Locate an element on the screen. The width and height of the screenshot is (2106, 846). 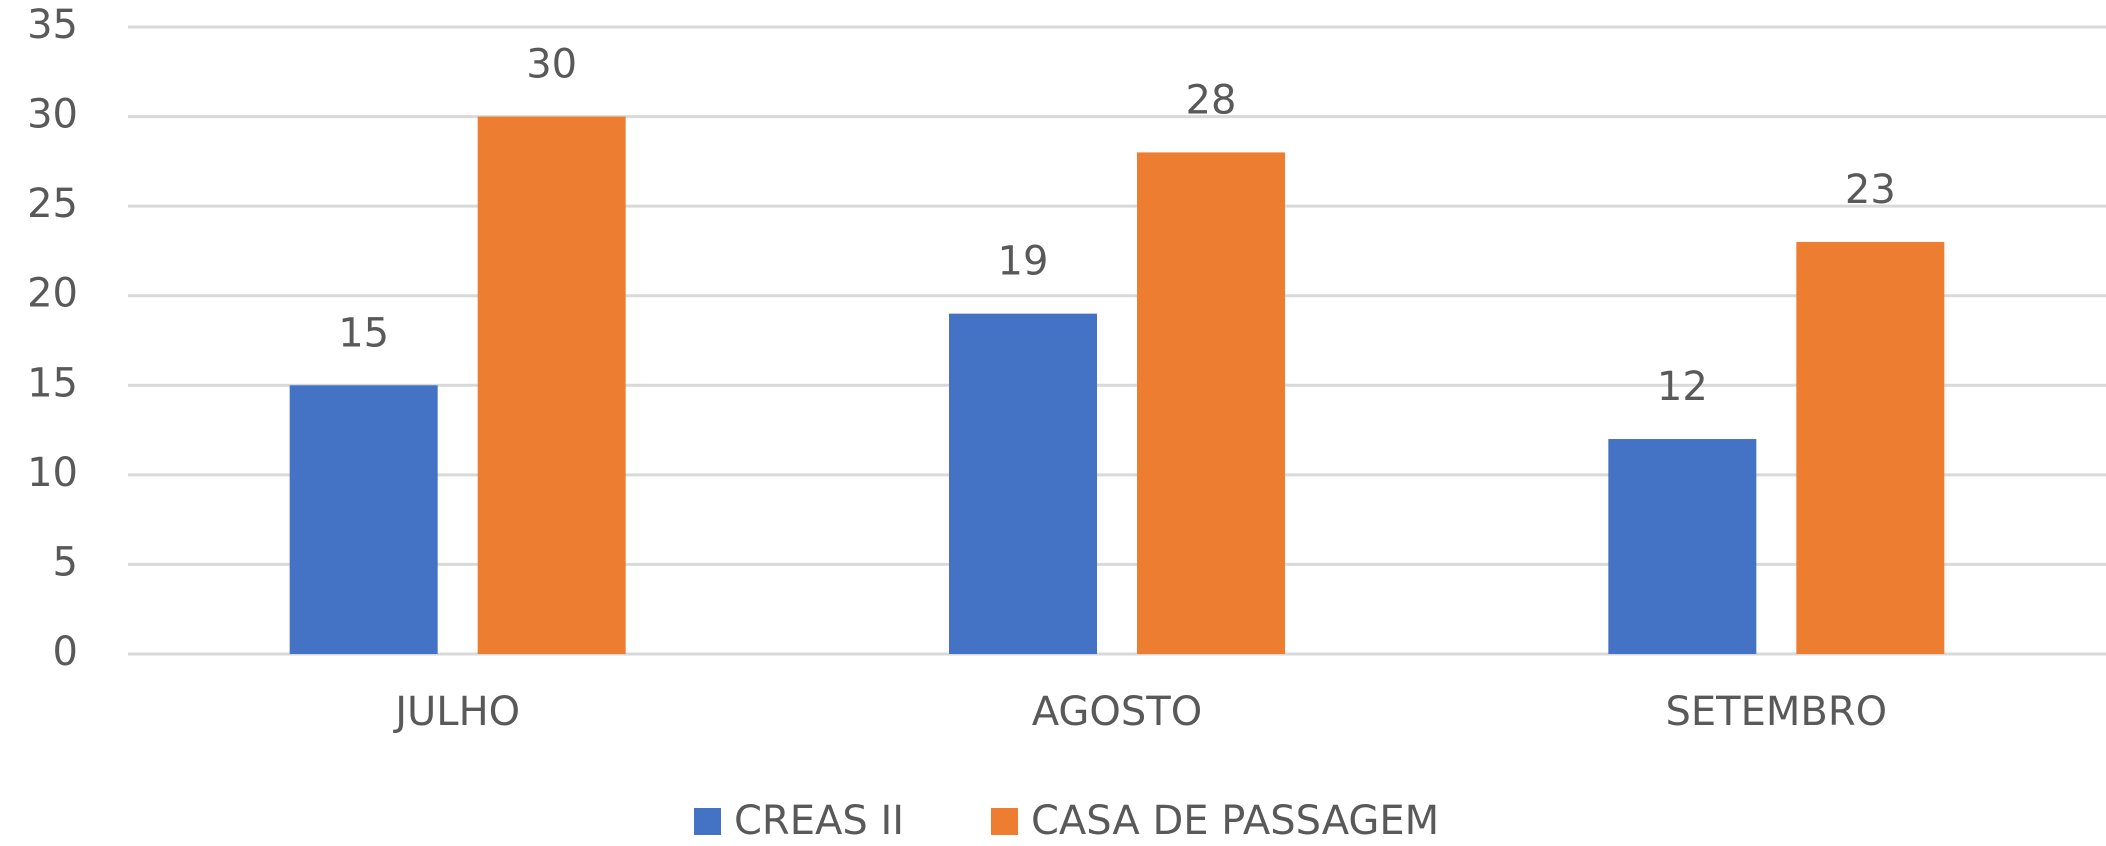
data-label: 28 is located at coordinates (1211, 100).